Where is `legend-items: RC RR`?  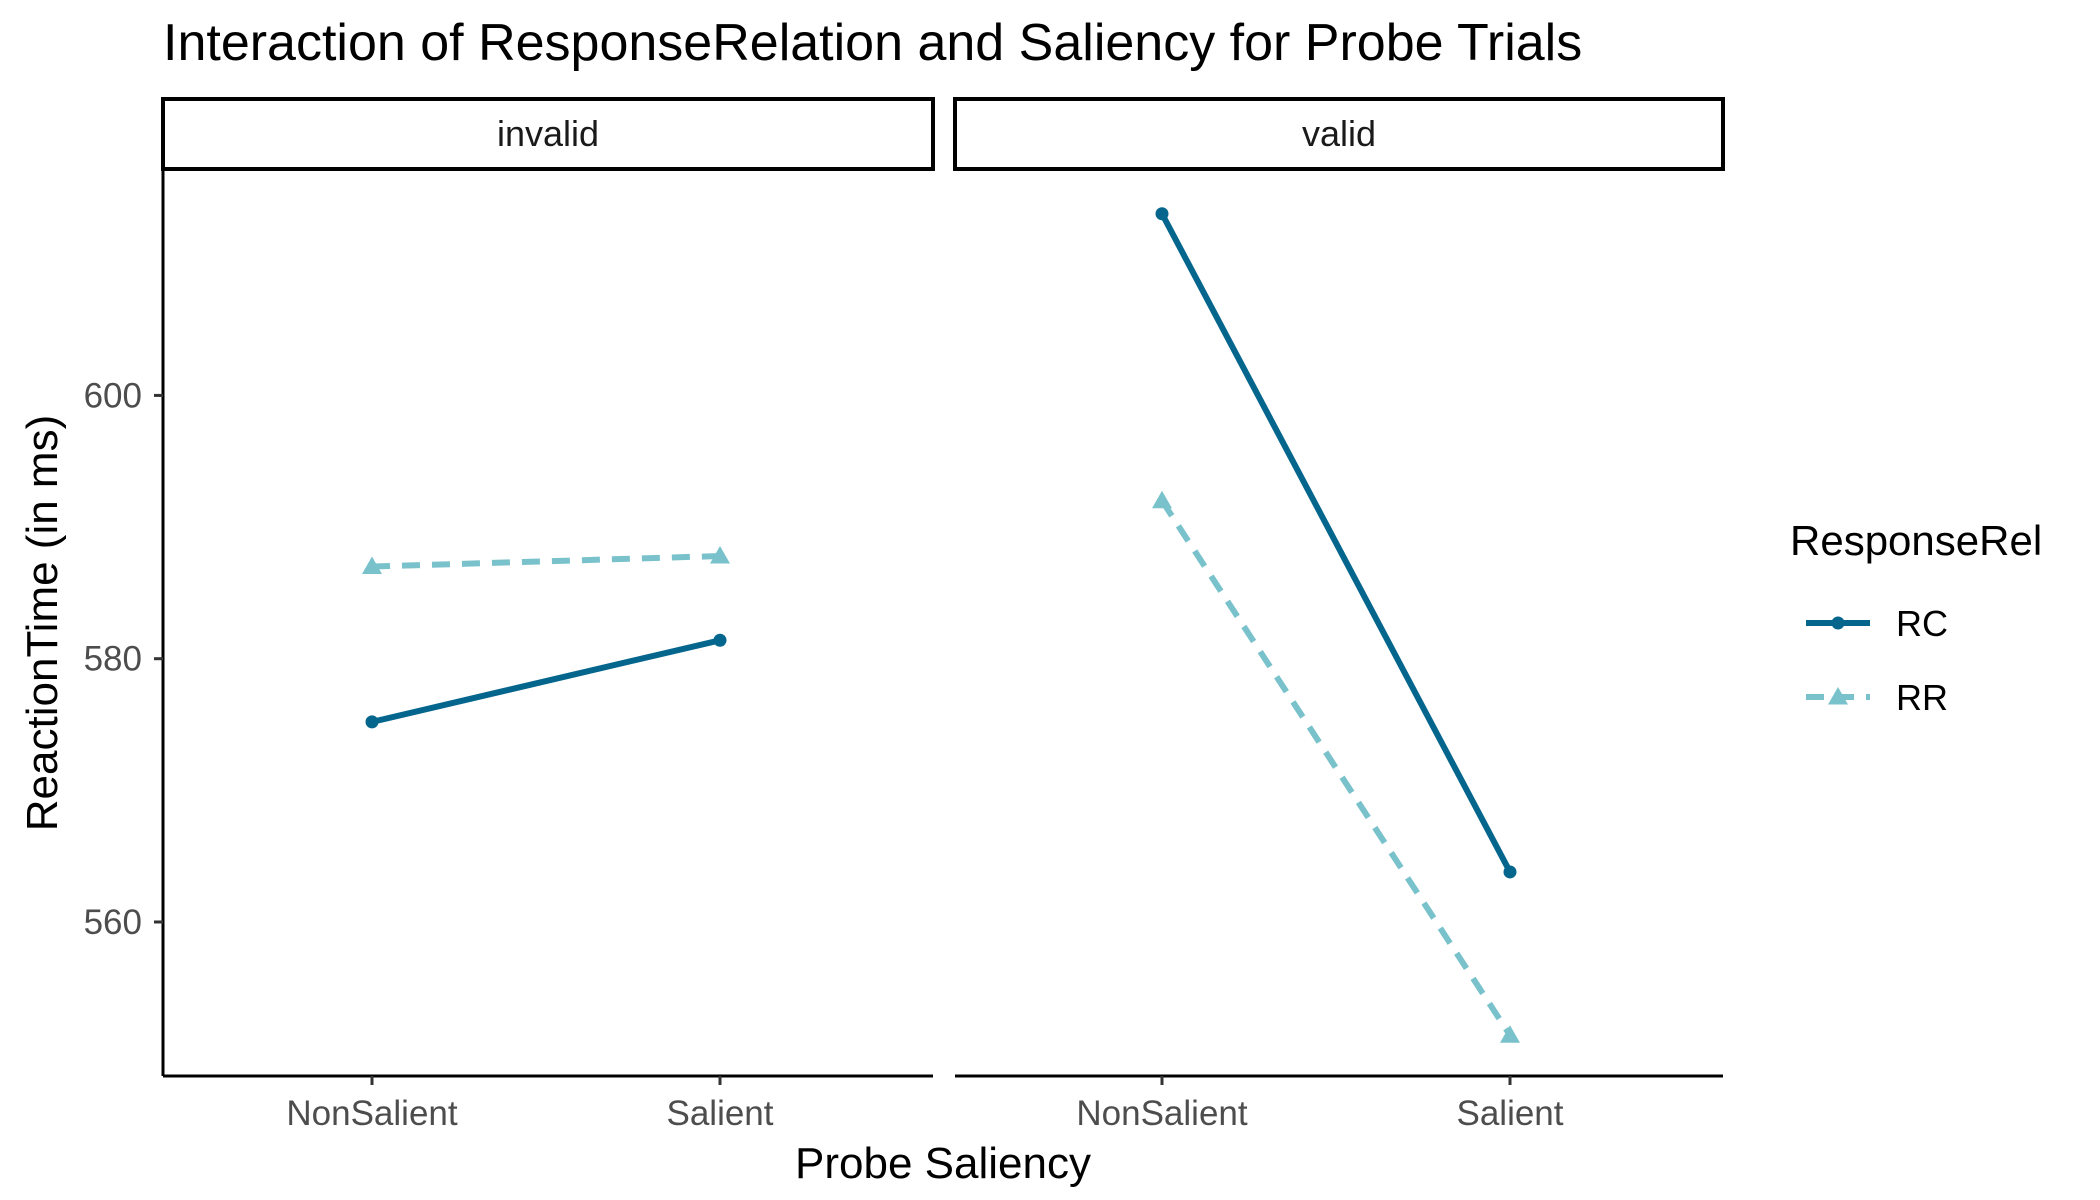
legend-items: RC RR is located at coordinates (1877, 660).